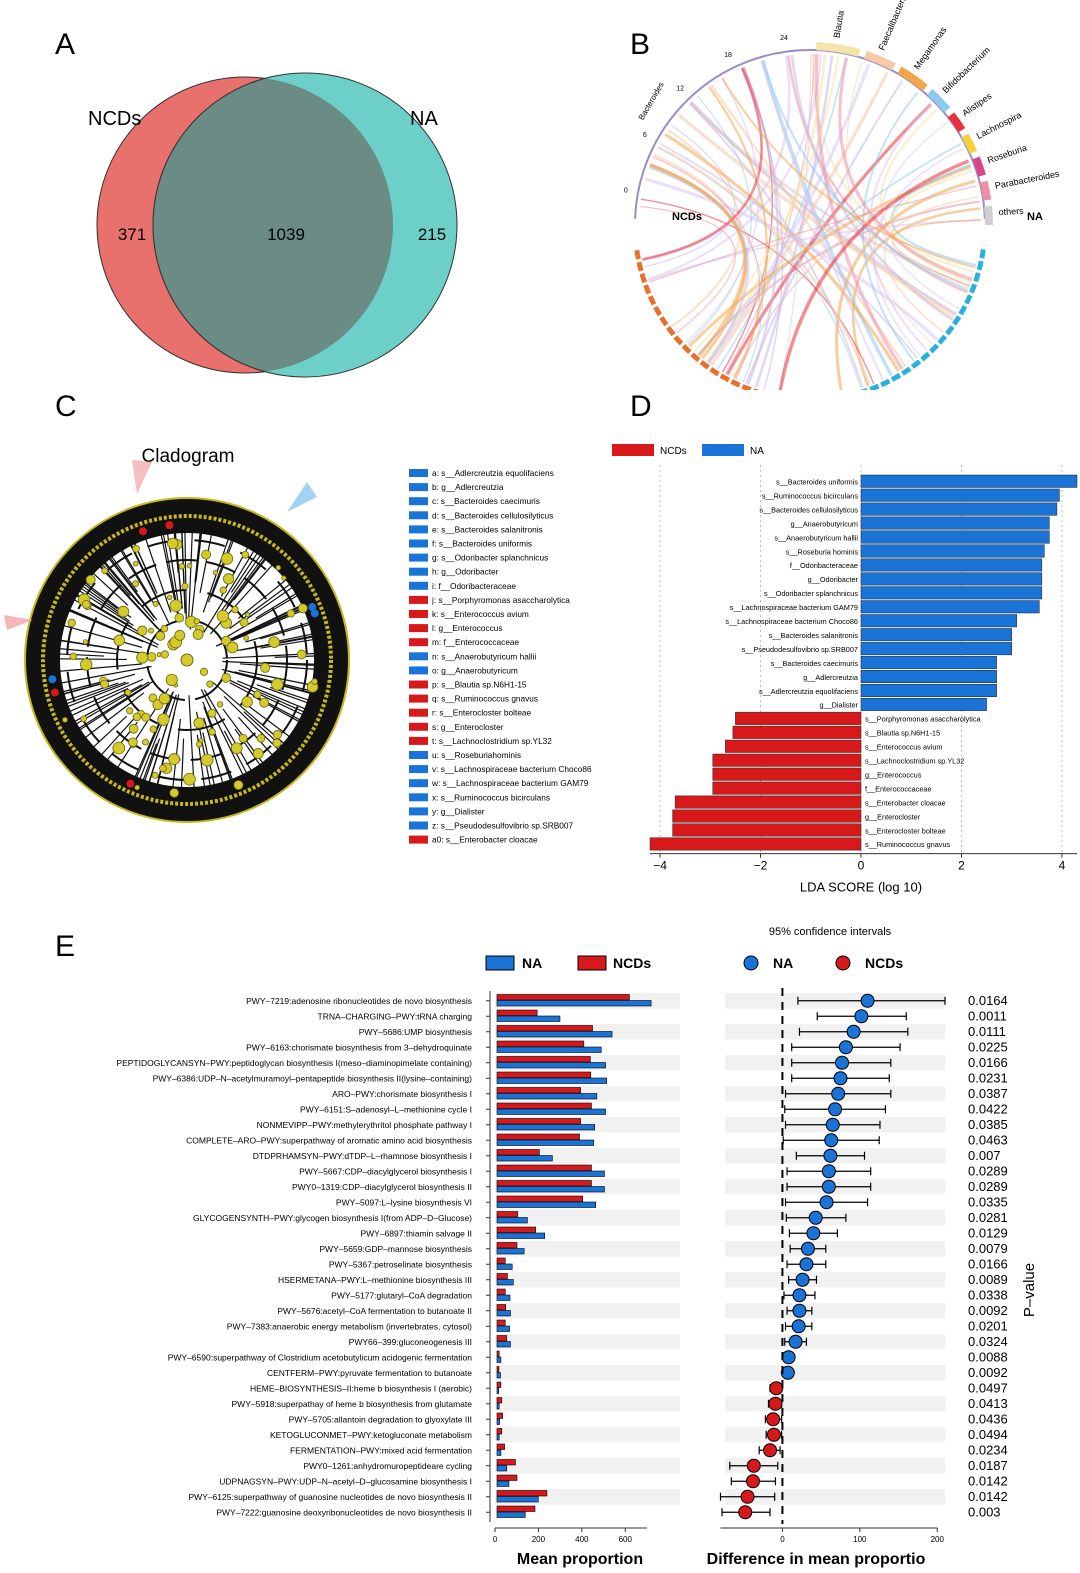  What do you see at coordinates (395, 1249) in the screenshot?
I see `path-name: PWY–5659:GDP–mannose biosynthesis` at bounding box center [395, 1249].